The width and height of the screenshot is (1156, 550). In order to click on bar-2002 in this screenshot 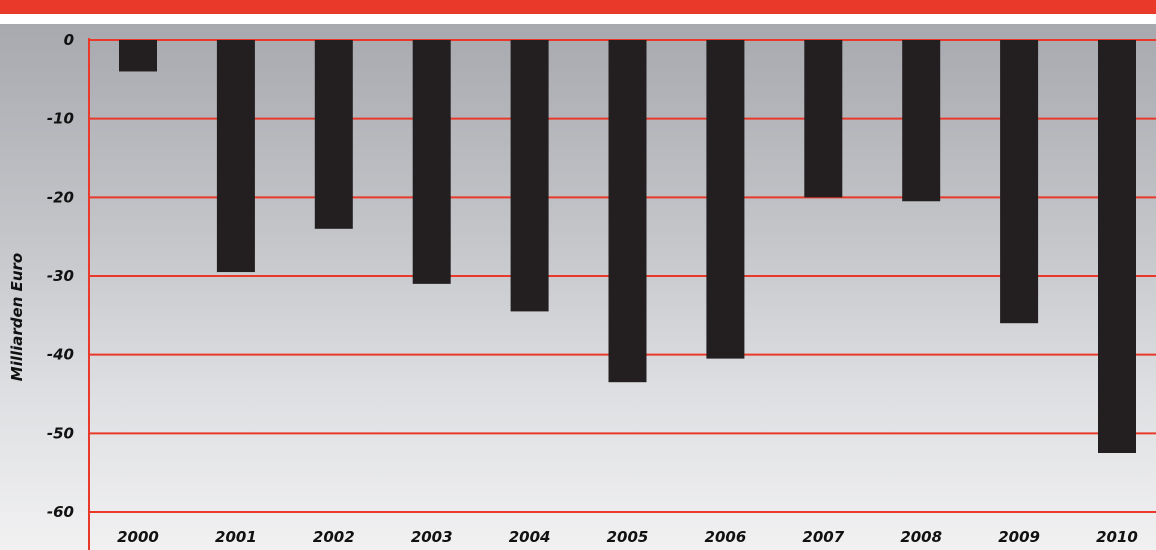, I will do `click(333, 134)`.